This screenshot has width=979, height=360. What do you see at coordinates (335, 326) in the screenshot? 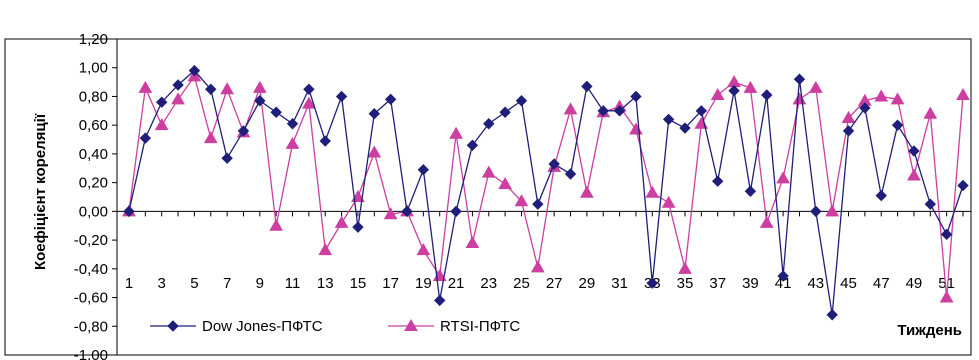
I see `legend: Dow Jones-ПФТС RTSI-ПФТС` at bounding box center [335, 326].